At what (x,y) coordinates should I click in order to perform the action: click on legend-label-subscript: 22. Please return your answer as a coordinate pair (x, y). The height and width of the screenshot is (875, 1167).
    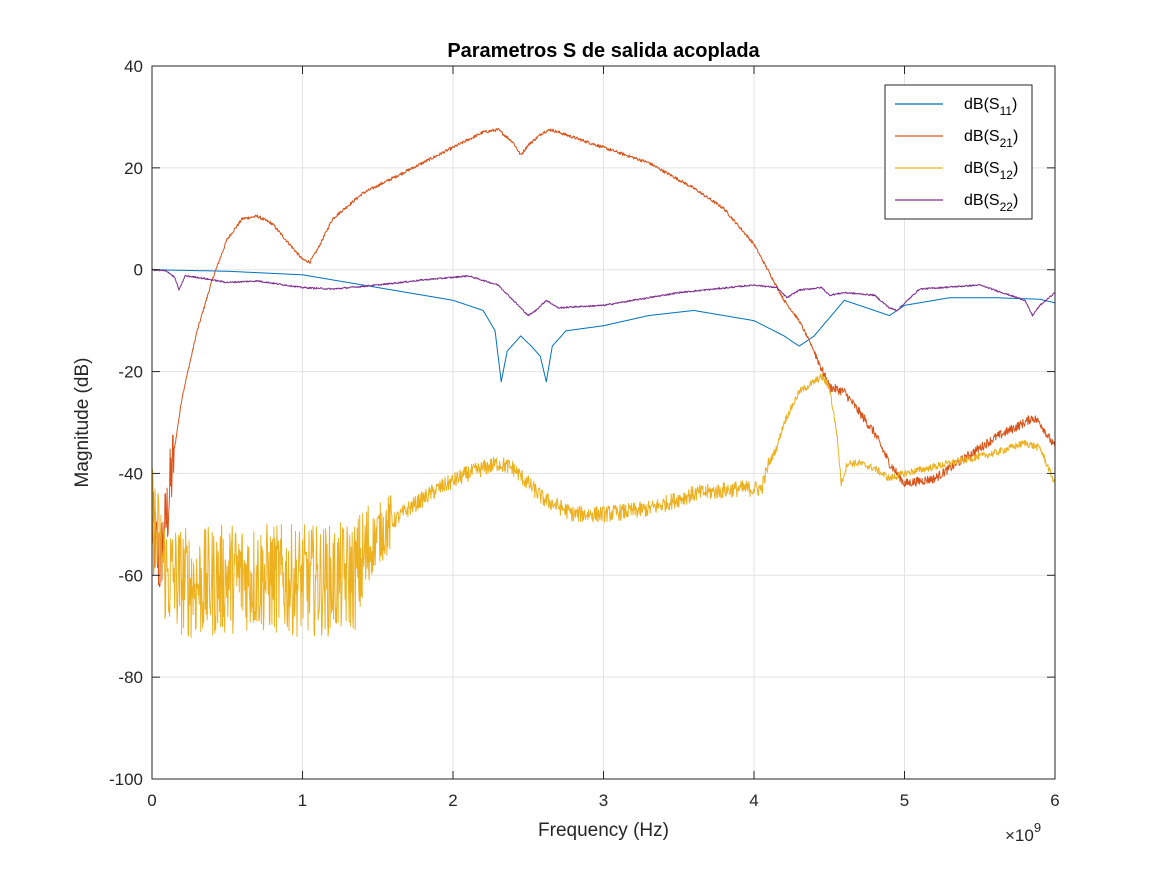
    Looking at the image, I should click on (1007, 207).